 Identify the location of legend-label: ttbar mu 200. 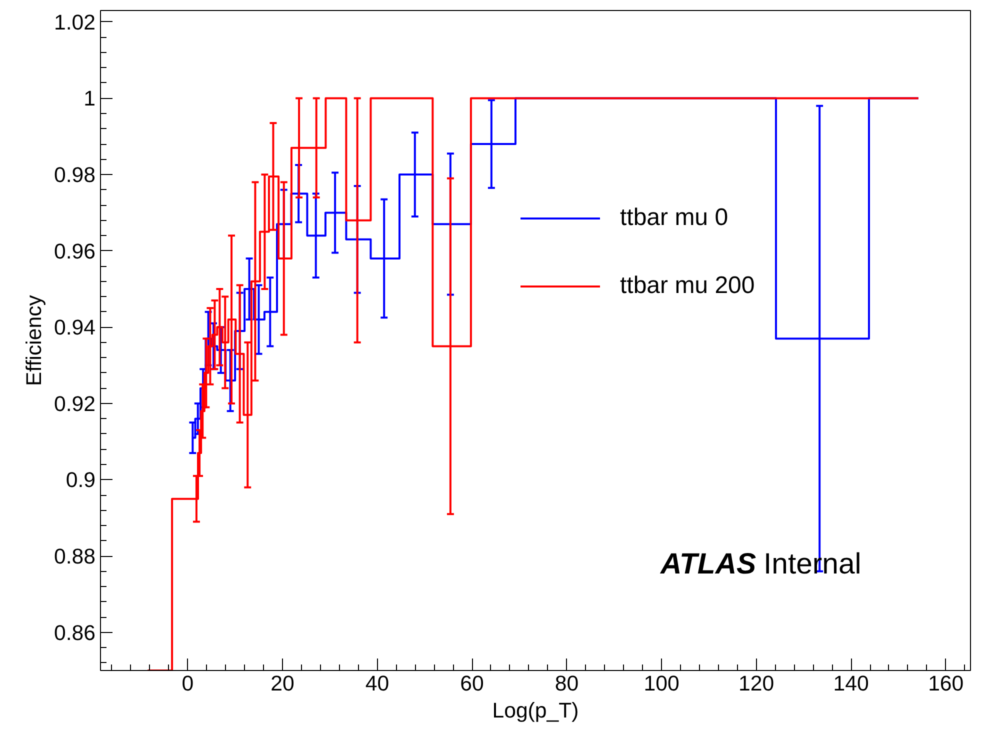
(687, 286).